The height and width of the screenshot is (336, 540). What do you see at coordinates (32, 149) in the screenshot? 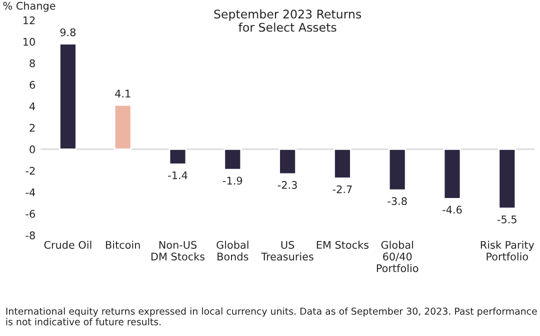
I see `y-tick-label: 0` at bounding box center [32, 149].